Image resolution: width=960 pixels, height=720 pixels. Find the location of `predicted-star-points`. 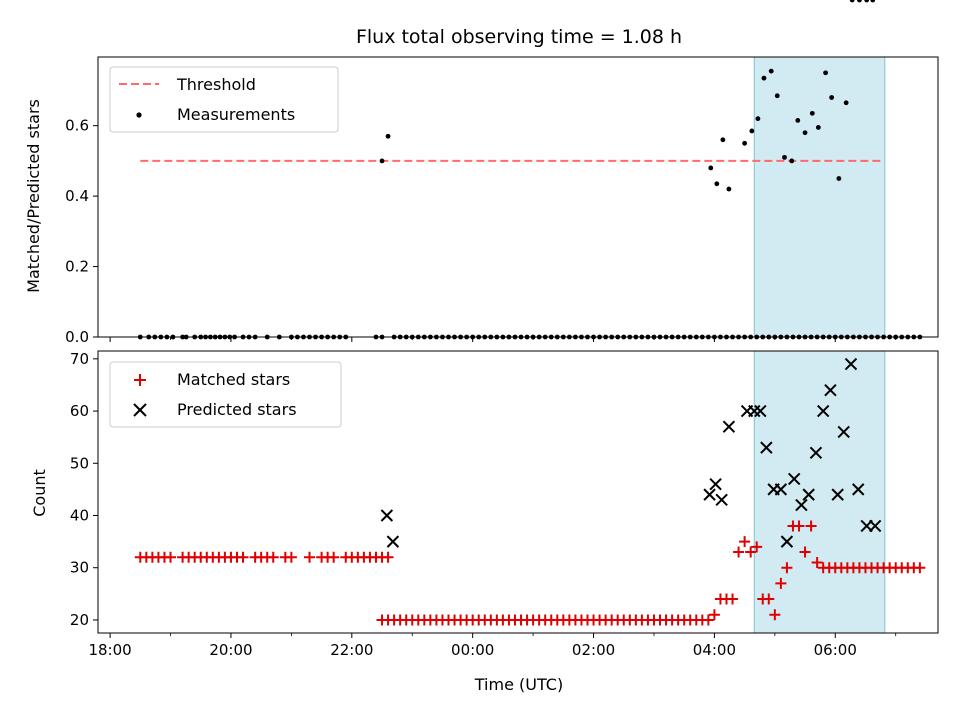

predicted-star-points is located at coordinates (631, 452).